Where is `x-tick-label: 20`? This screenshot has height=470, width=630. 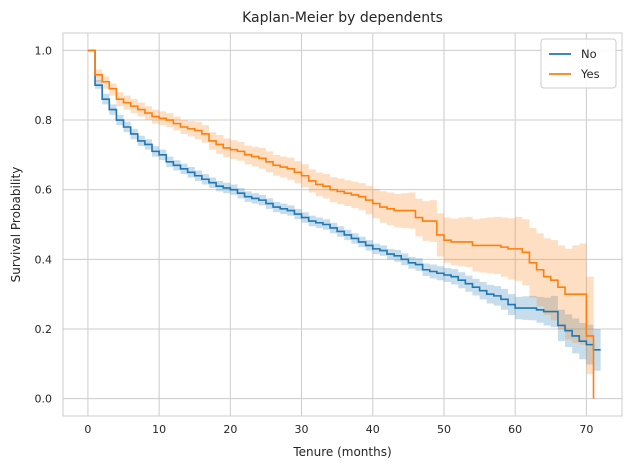 x-tick-label: 20 is located at coordinates (230, 429).